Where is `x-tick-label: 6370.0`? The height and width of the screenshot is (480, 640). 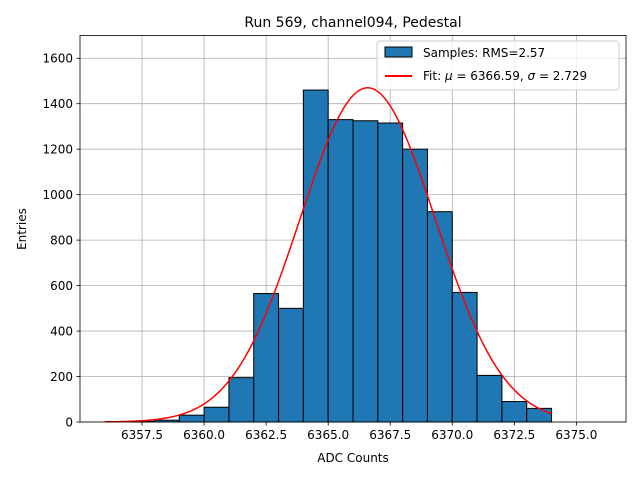
x-tick-label: 6370.0 is located at coordinates (452, 435).